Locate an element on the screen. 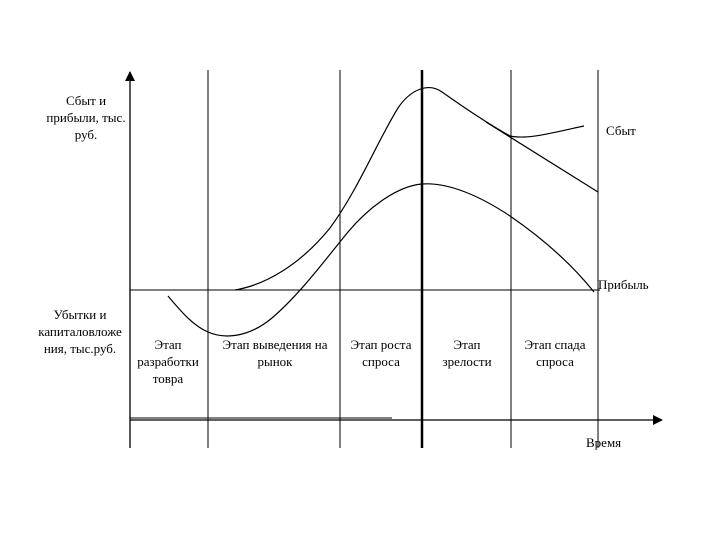  y-axis-negative-label: Убытки и капиталовложе ния, тыс.руб. is located at coordinates (80, 331).